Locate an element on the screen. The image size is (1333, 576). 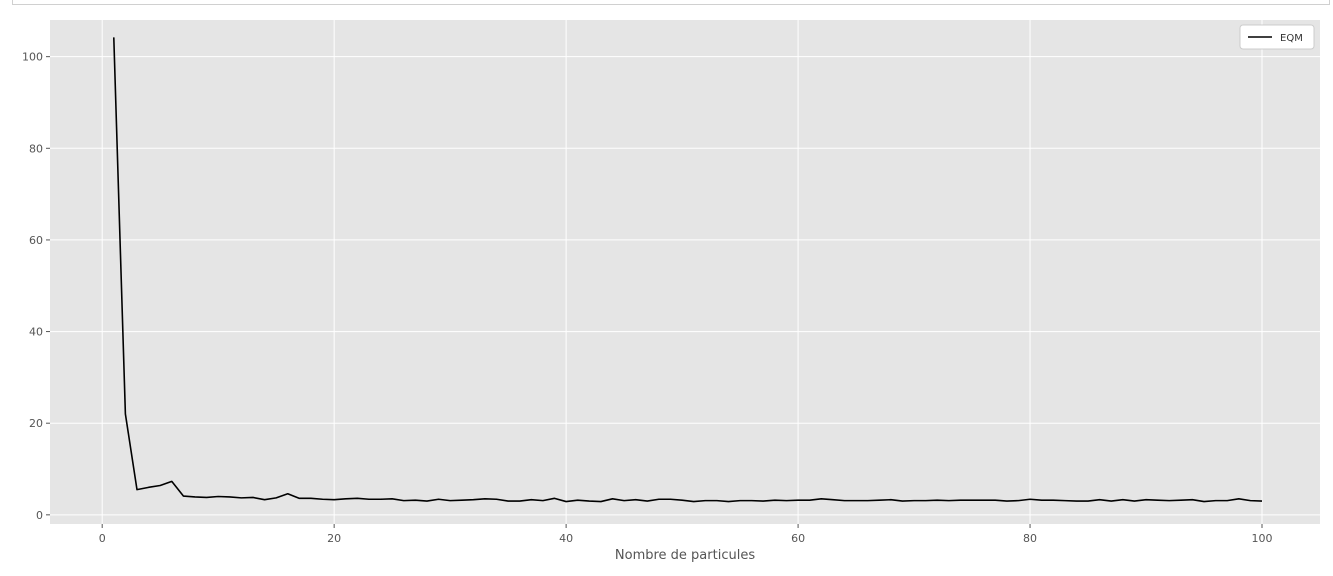
y-tick-label: 40 is located at coordinates (36, 332).